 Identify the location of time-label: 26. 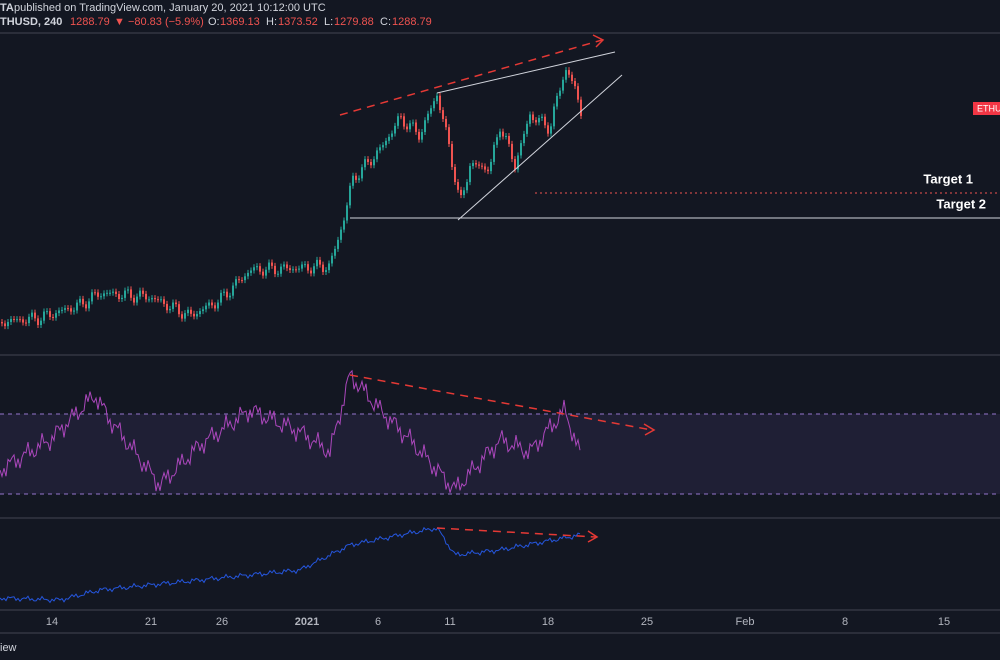
(222, 622).